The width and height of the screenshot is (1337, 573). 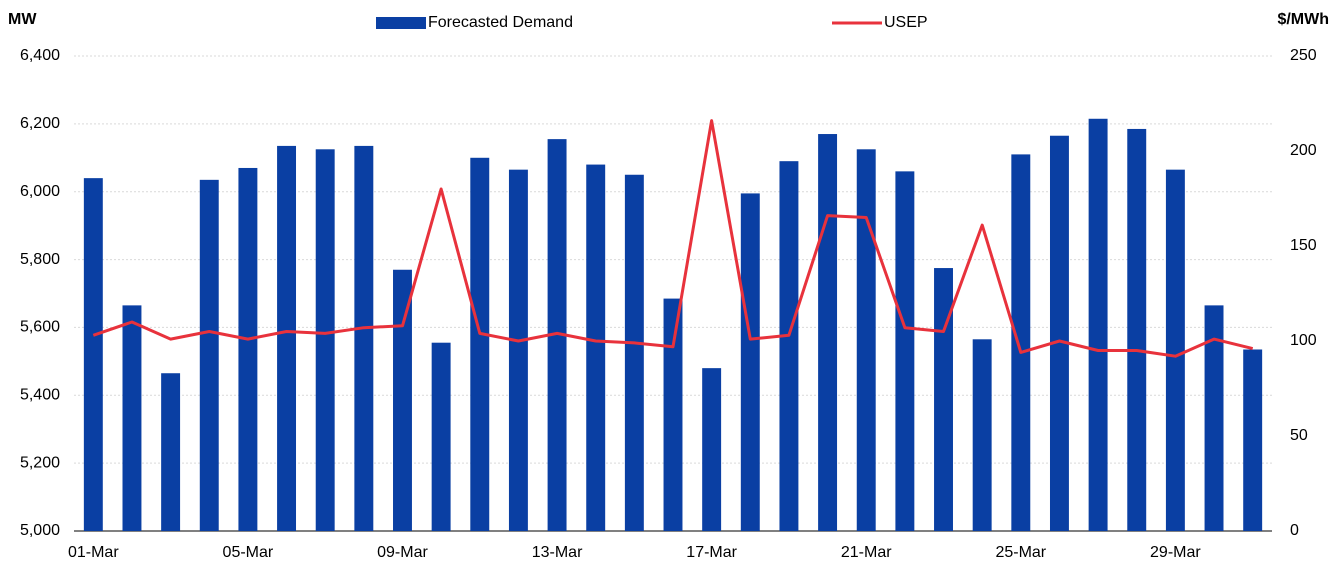 What do you see at coordinates (40, 462) in the screenshot?
I see `y-tick-label: 5,200` at bounding box center [40, 462].